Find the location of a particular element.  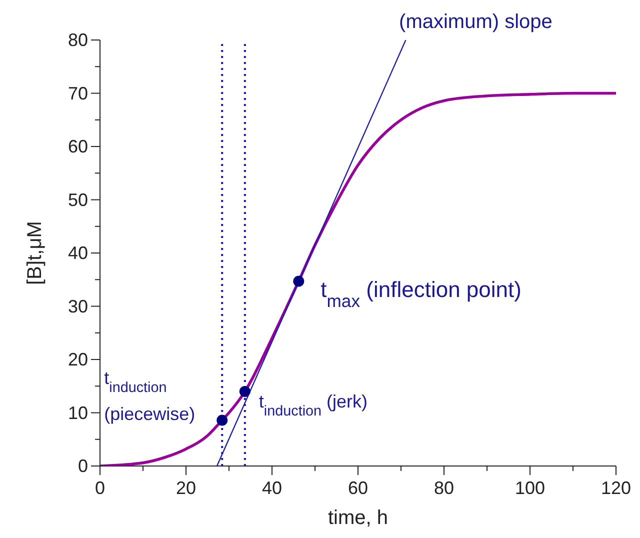

annotation: t$_{max}$ (inflection point) is located at coordinates (421, 294).